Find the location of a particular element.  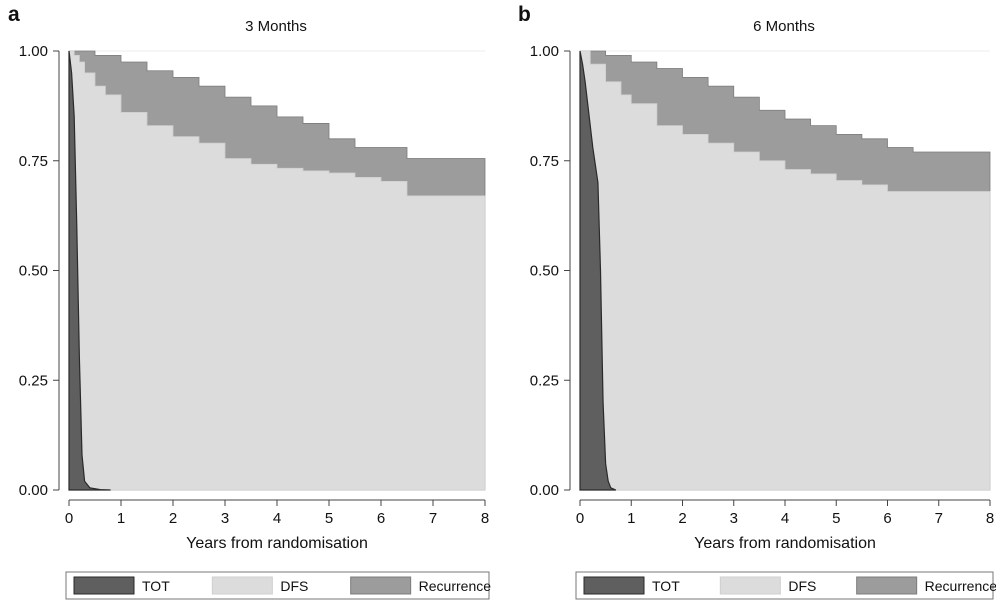

panel-title: 3 Months is located at coordinates (276, 26).